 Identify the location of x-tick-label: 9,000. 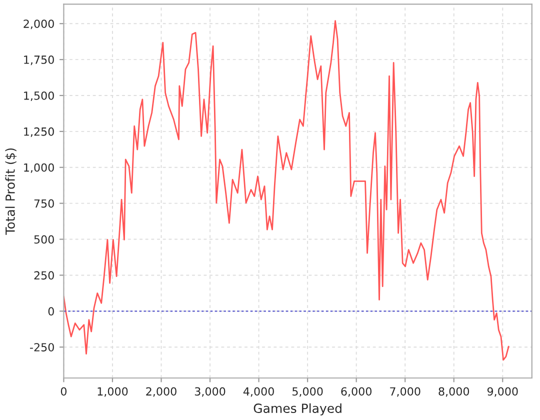
(502, 392).